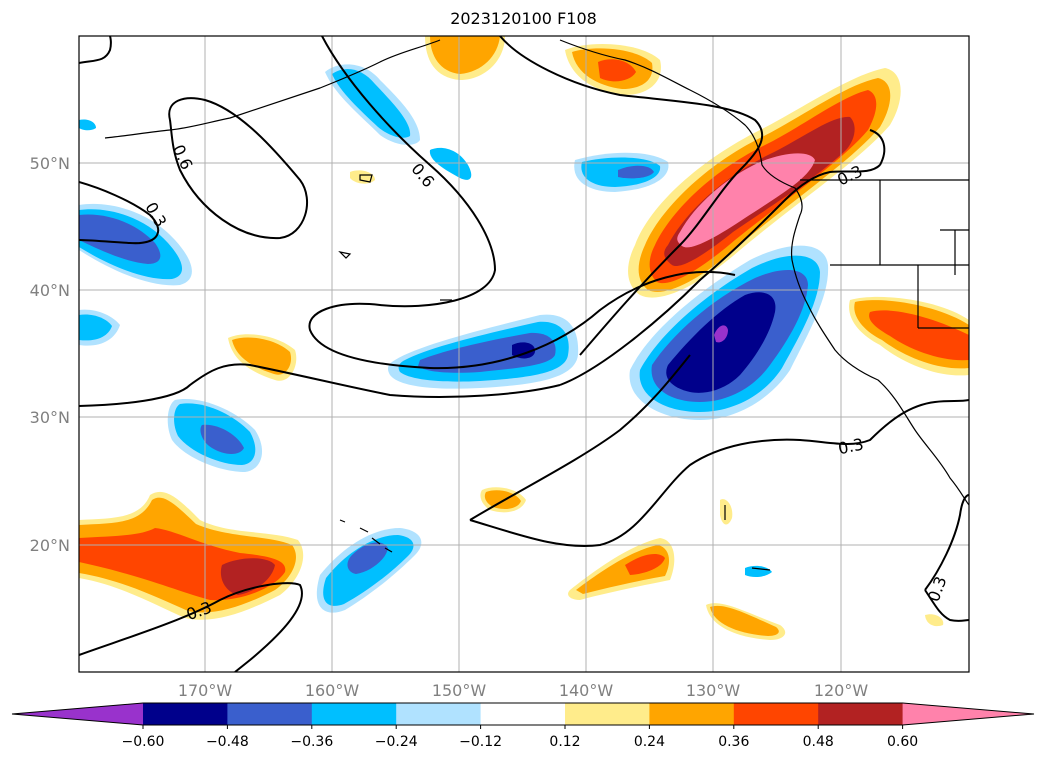  I want to click on chart-title: 2023120100 F108, so click(523, 18).